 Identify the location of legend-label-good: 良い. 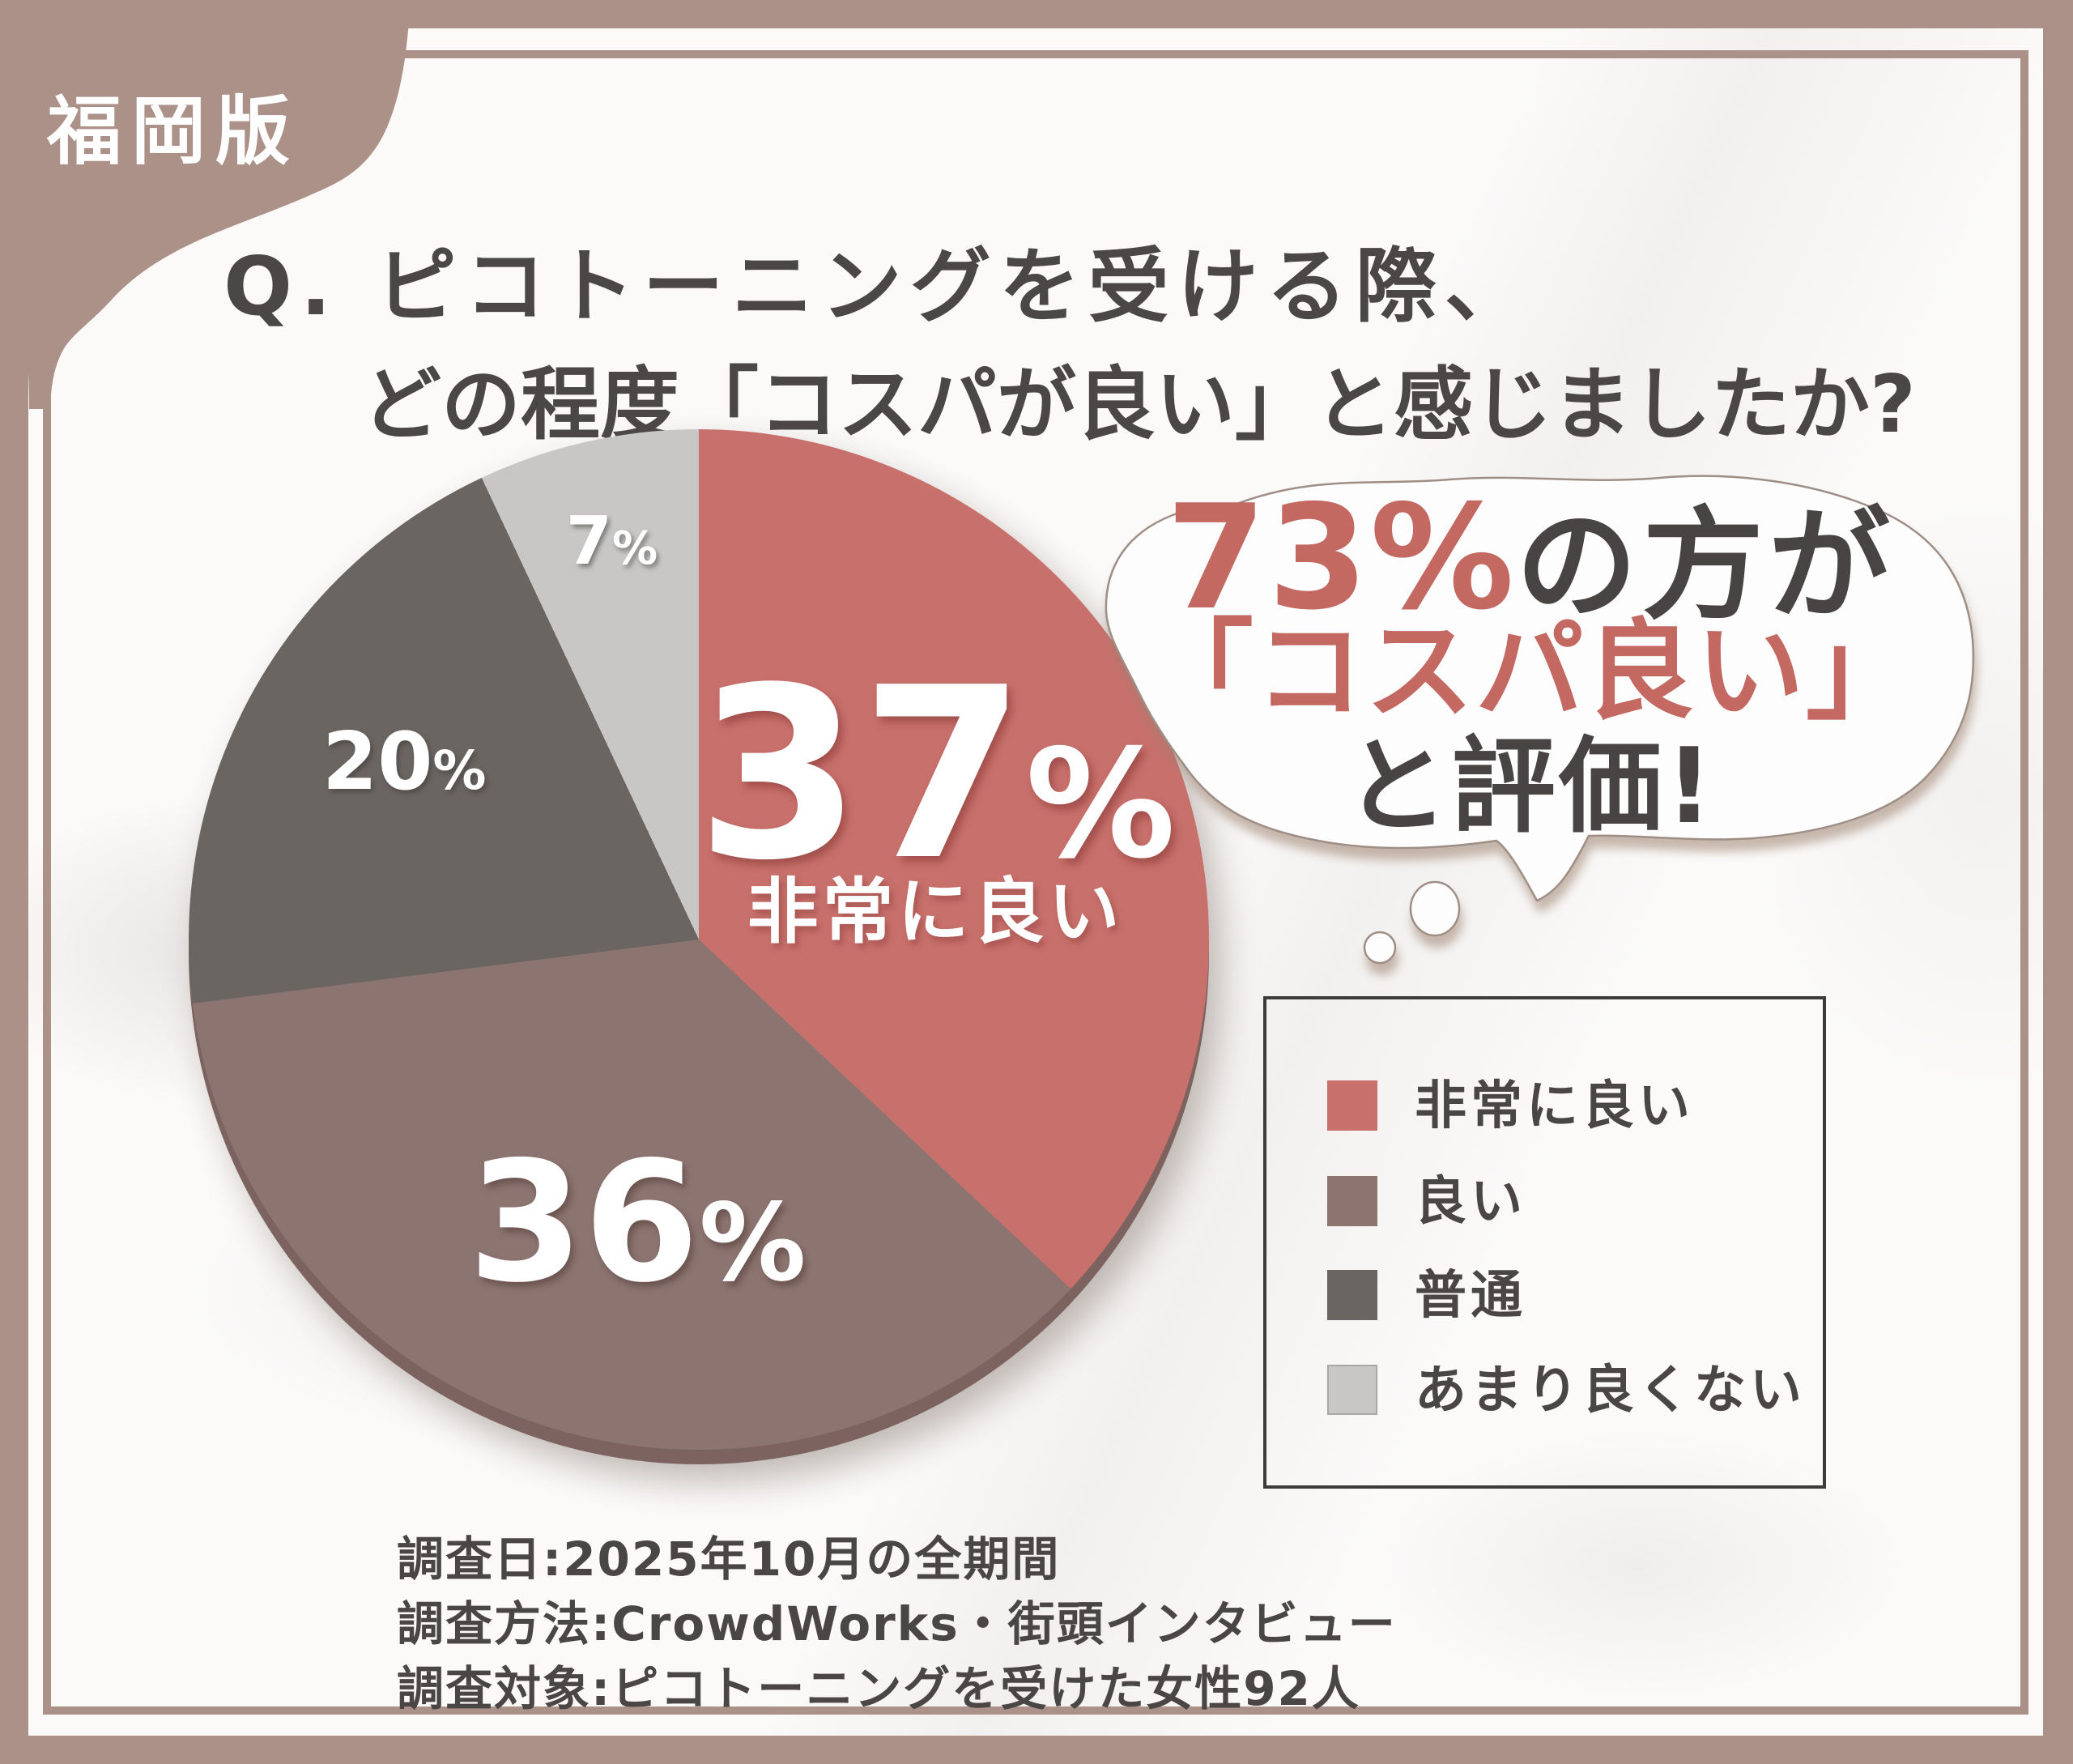
(1471, 1202).